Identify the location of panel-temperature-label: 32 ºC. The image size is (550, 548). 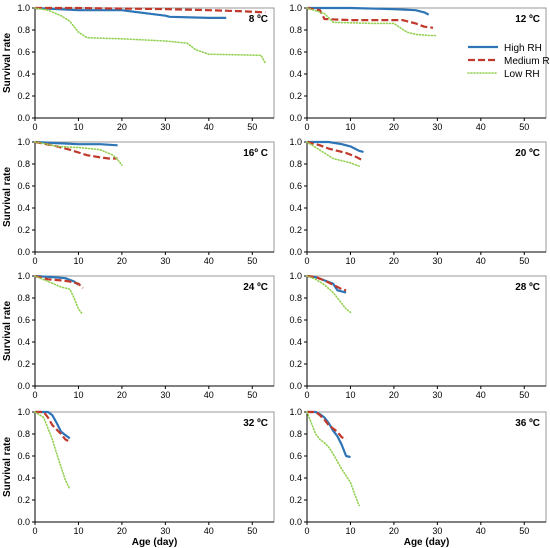
(255, 423).